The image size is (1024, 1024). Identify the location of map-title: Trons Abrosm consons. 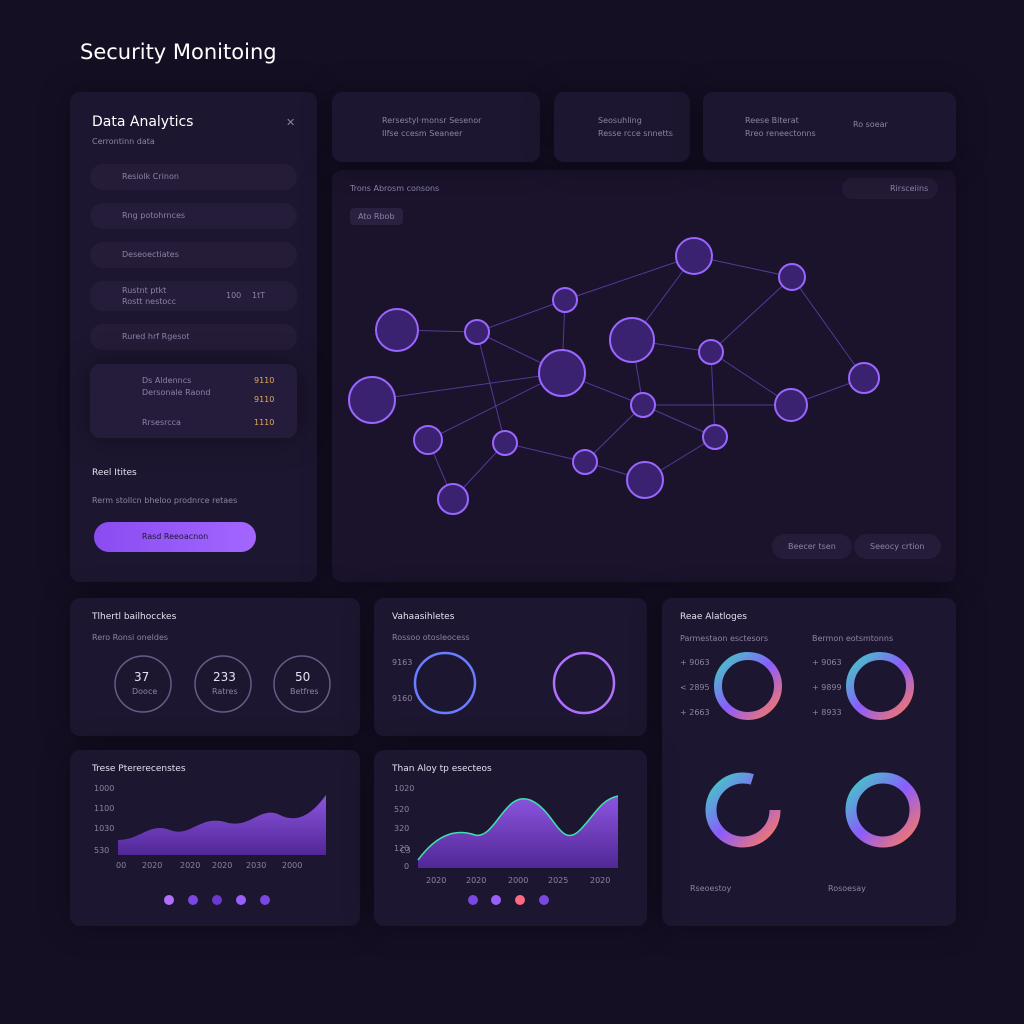
(395, 188).